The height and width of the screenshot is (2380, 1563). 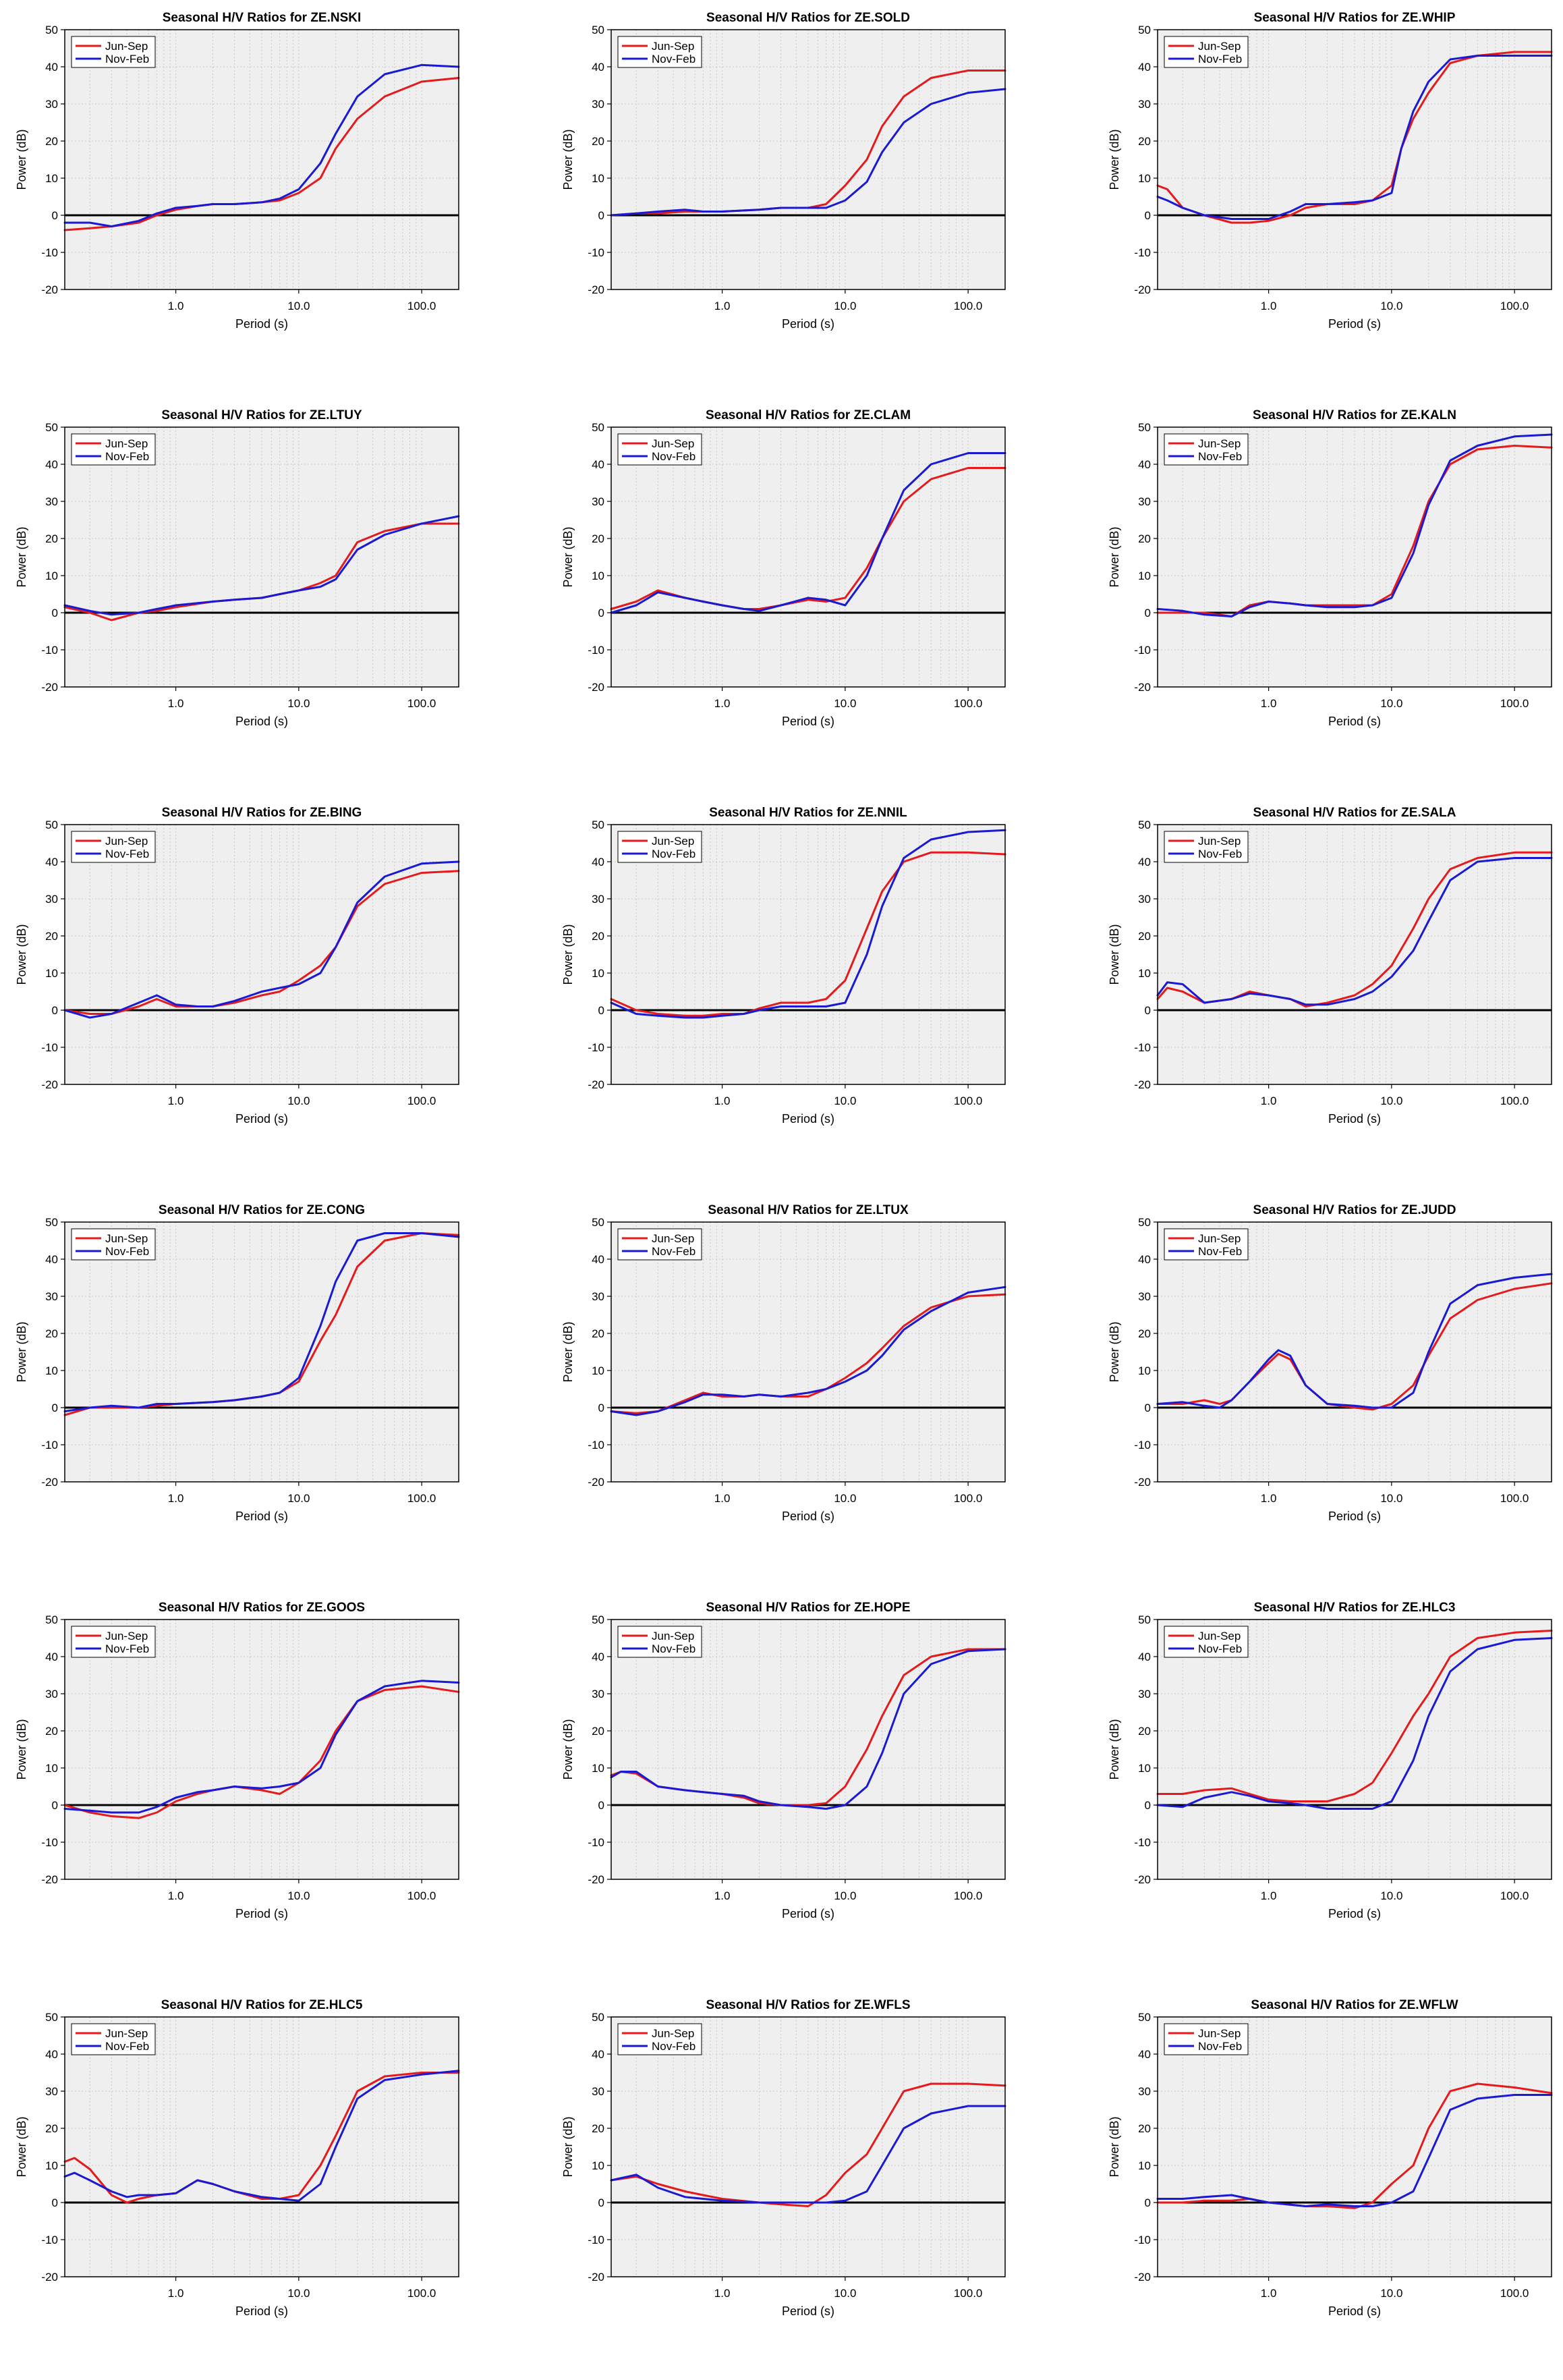 What do you see at coordinates (1354, 2005) in the screenshot?
I see `chart-title: Seasonal H/V Ratios for ZE.WFLW` at bounding box center [1354, 2005].